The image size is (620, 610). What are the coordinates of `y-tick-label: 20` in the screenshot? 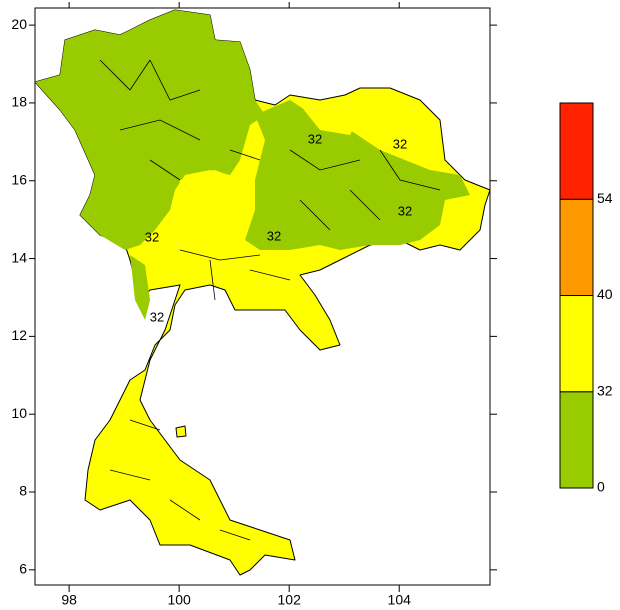 It's located at (19, 24).